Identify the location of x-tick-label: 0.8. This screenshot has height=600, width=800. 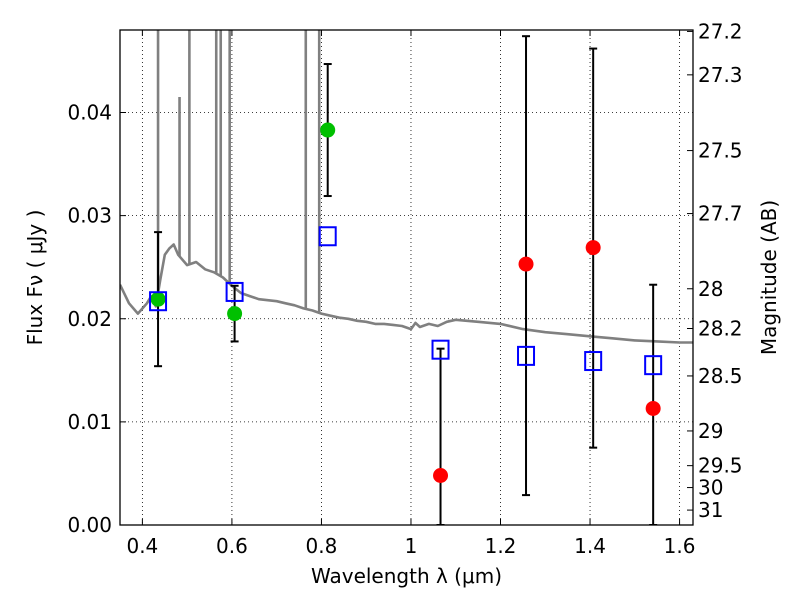
(322, 546).